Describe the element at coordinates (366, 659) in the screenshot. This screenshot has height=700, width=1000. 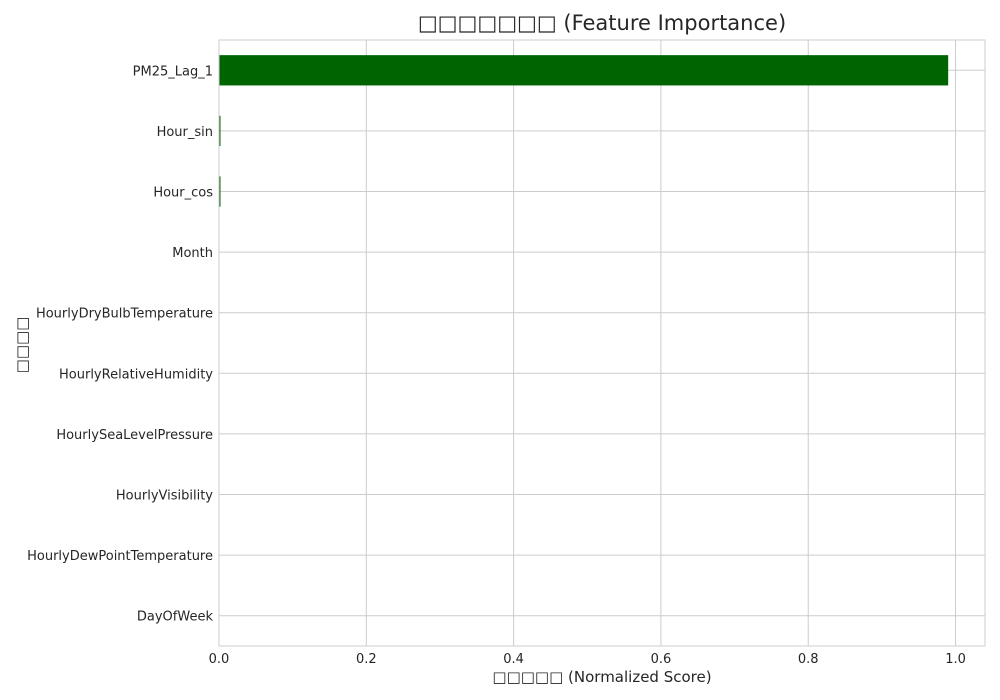
I see `x-tick-label: 0.2` at that location.